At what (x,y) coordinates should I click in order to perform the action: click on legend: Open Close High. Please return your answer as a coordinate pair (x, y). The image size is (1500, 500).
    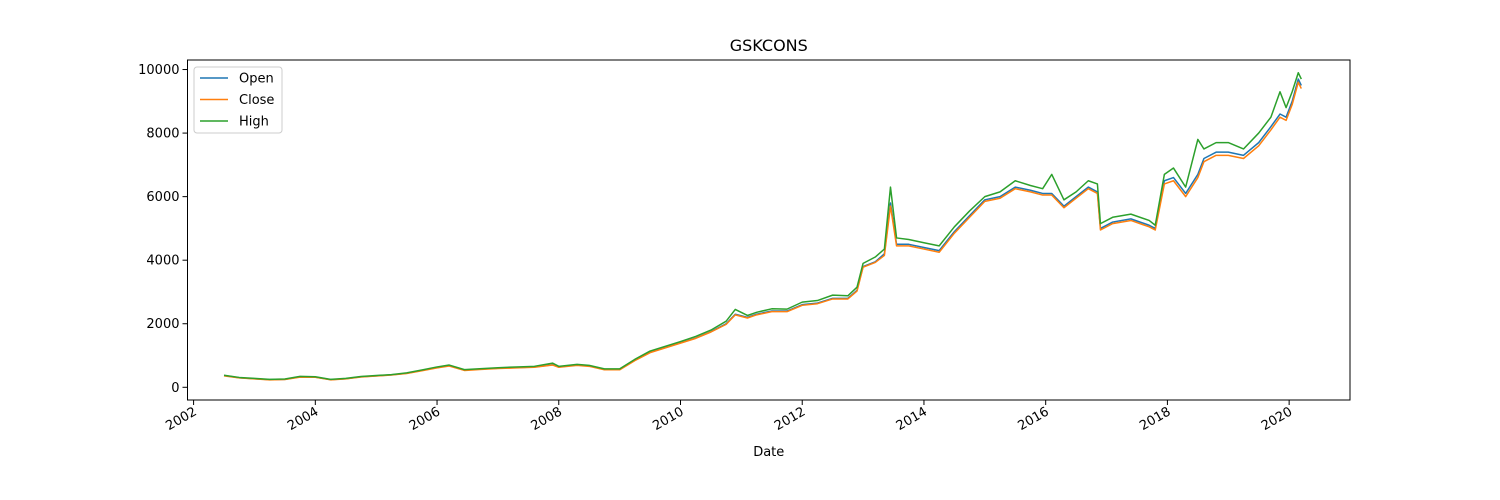
    Looking at the image, I should click on (238, 100).